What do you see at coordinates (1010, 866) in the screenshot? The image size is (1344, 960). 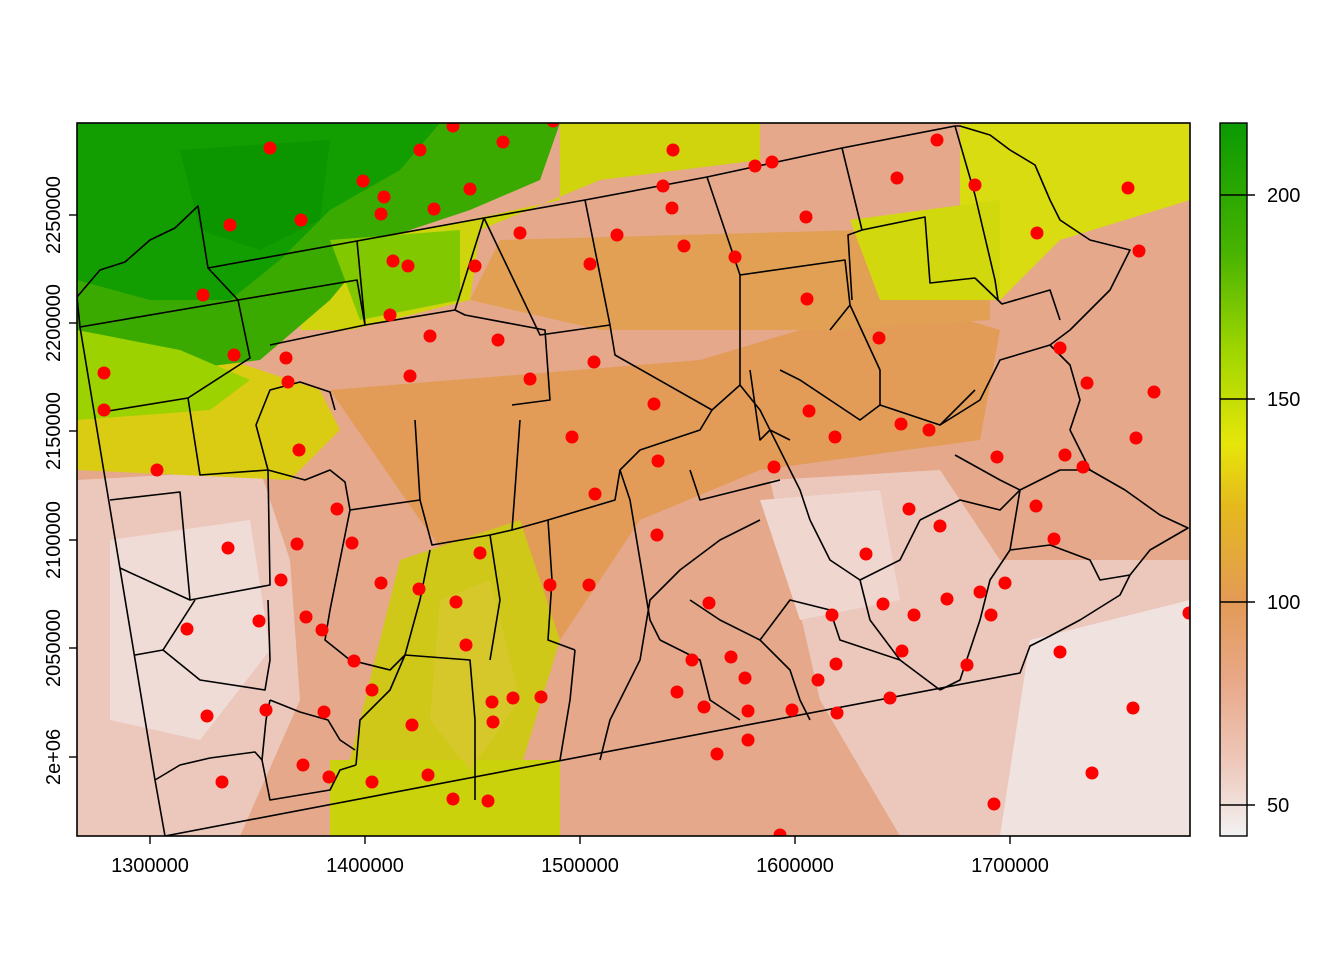 I see `x-tick-label: 1700000` at bounding box center [1010, 866].